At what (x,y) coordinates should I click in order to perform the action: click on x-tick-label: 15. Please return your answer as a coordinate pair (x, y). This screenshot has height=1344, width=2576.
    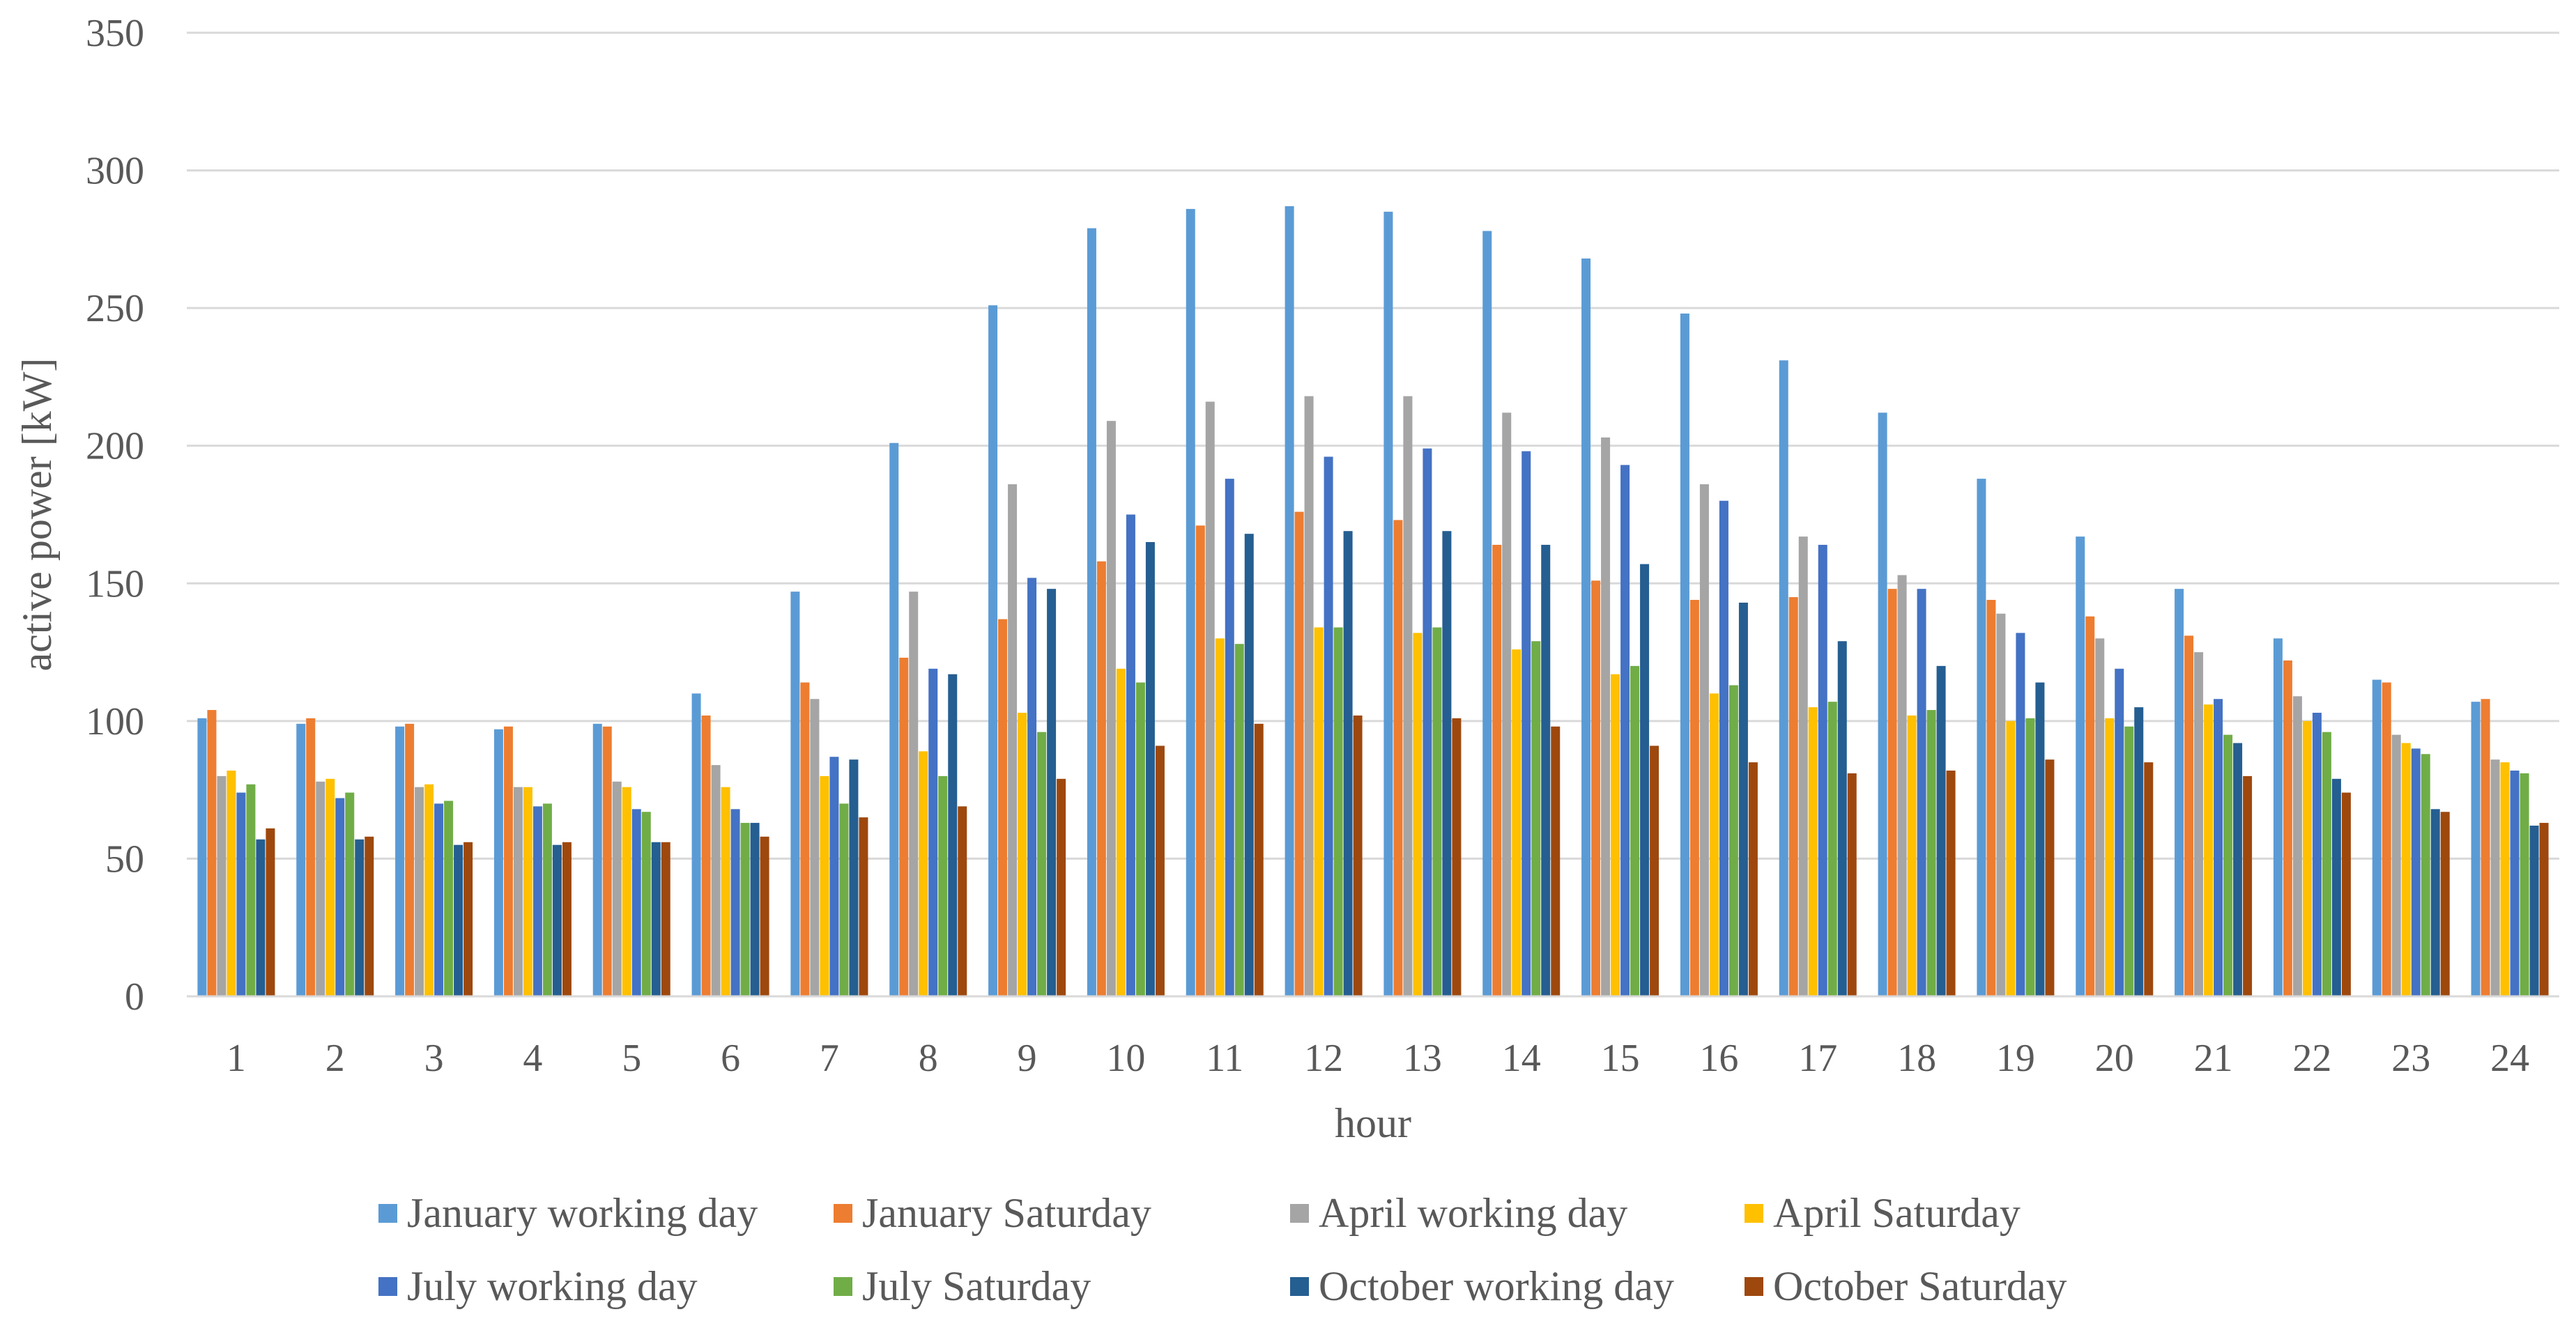
    Looking at the image, I should click on (1620, 1059).